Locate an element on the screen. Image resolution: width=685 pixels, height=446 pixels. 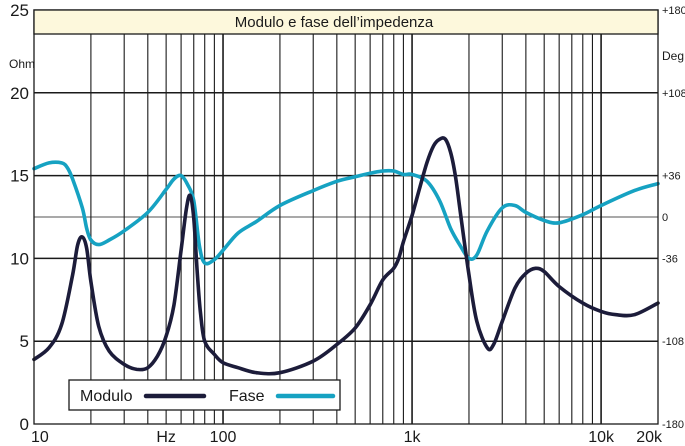
y-tick-label: 25 is located at coordinates (19, 10).